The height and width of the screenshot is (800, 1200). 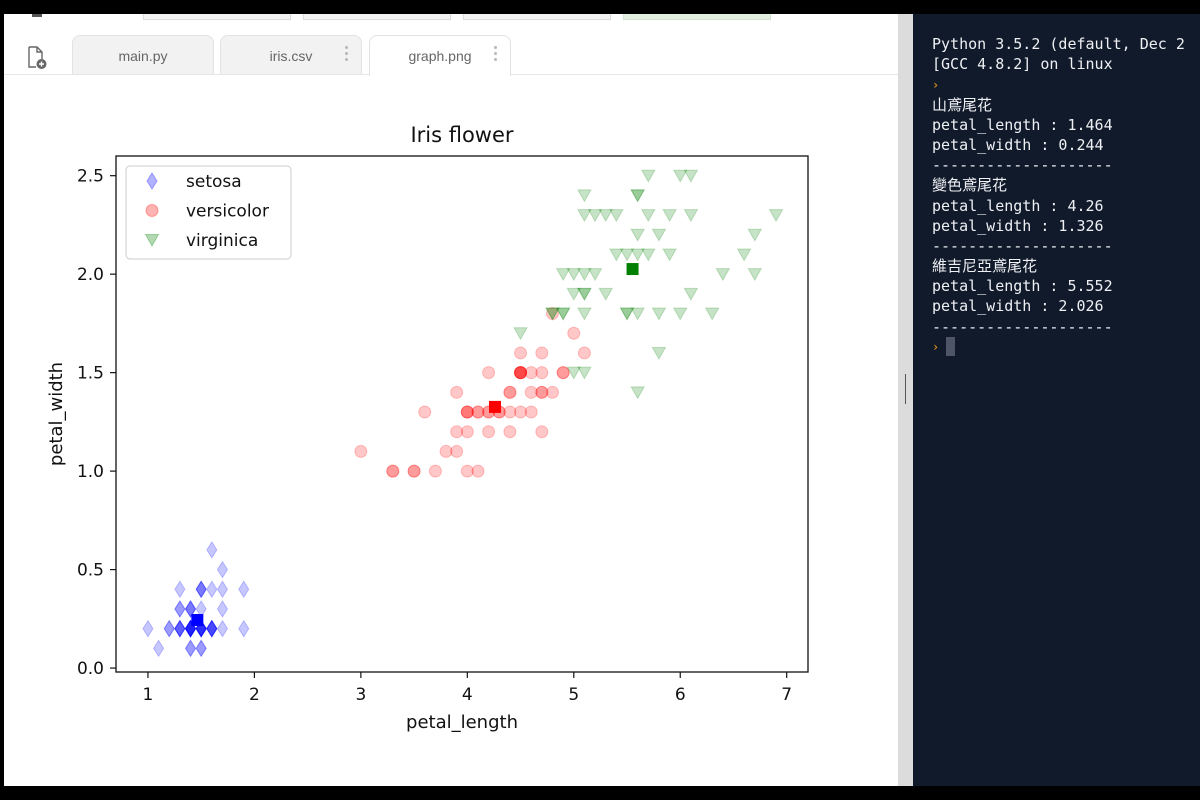 What do you see at coordinates (37, 58) in the screenshot?
I see `new-file-icon` at bounding box center [37, 58].